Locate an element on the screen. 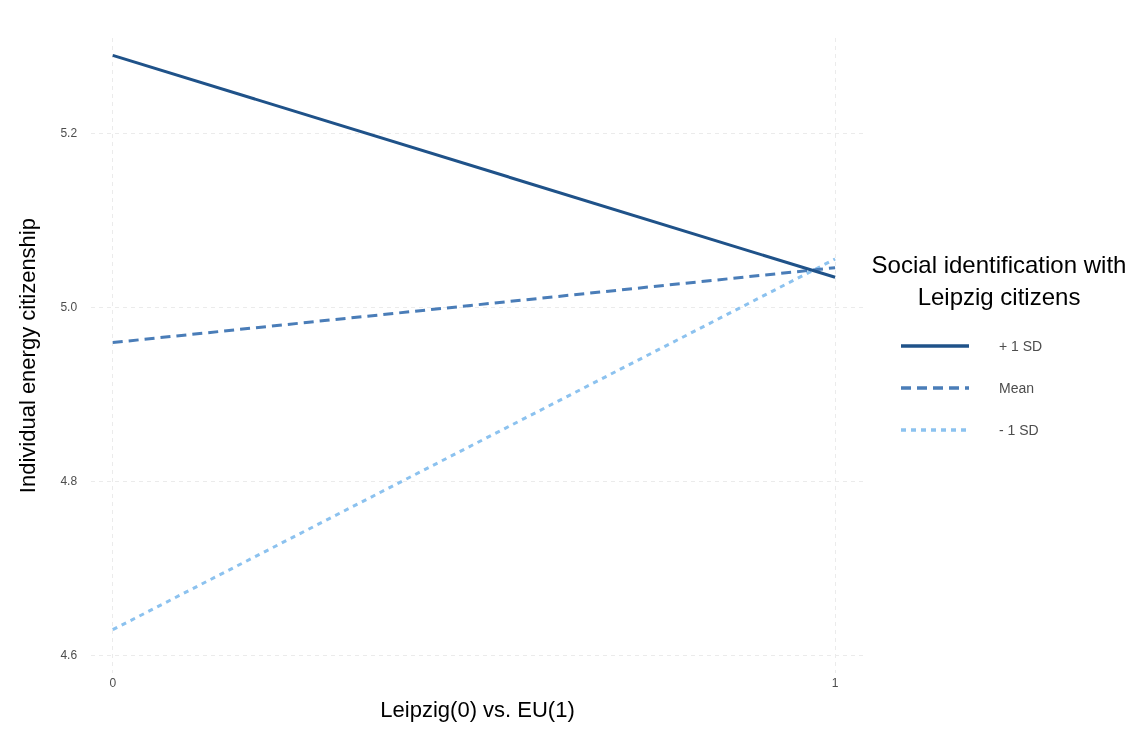 The image size is (1142, 740). y-tick-label: 4.8 is located at coordinates (69, 481).